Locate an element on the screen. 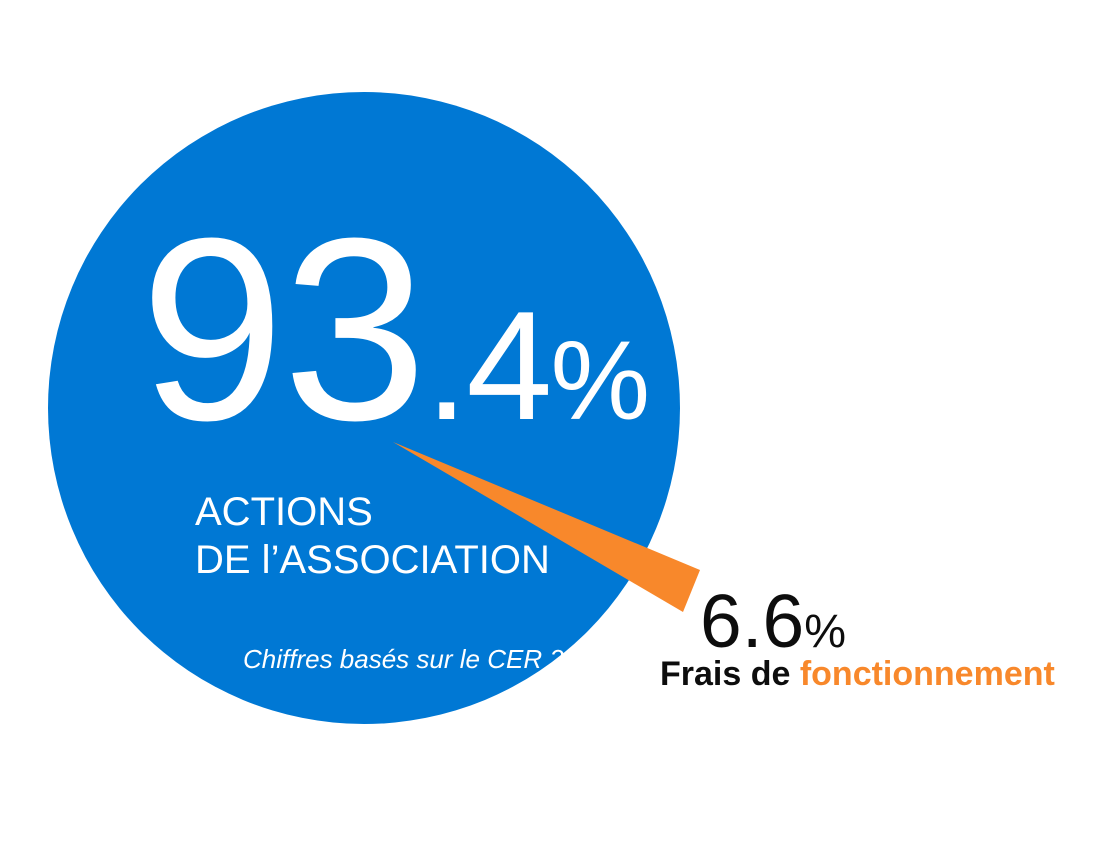 This screenshot has width=1104, height=858. callout-percentage-value: 6.6 is located at coordinates (752, 621).